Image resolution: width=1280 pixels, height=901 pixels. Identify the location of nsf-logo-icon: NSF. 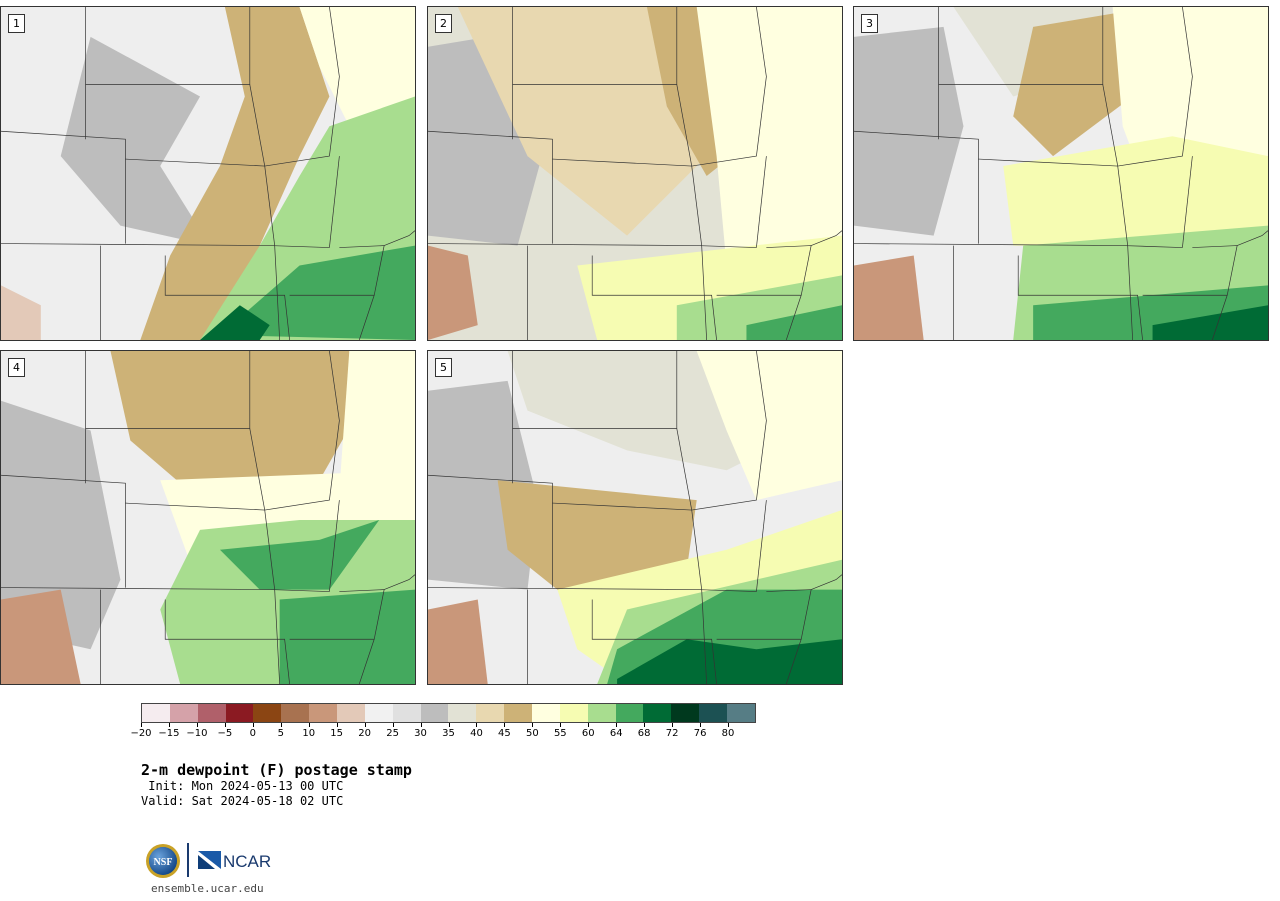
(163, 861).